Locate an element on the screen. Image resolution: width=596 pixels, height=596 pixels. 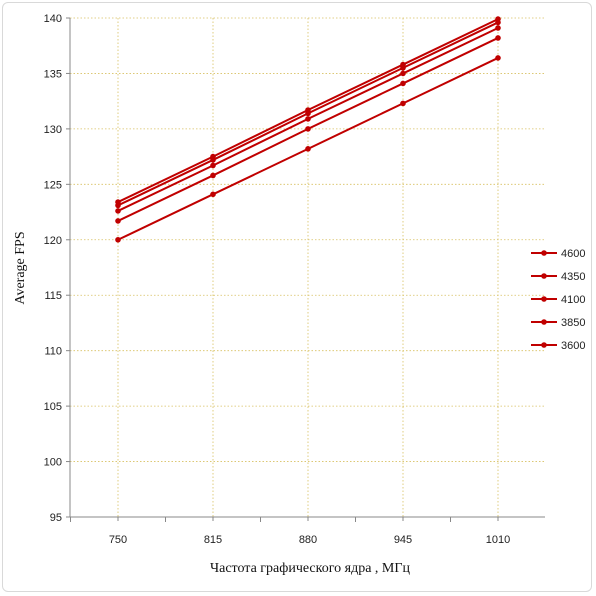
y-tick-label: 140 is located at coordinates (53, 19).